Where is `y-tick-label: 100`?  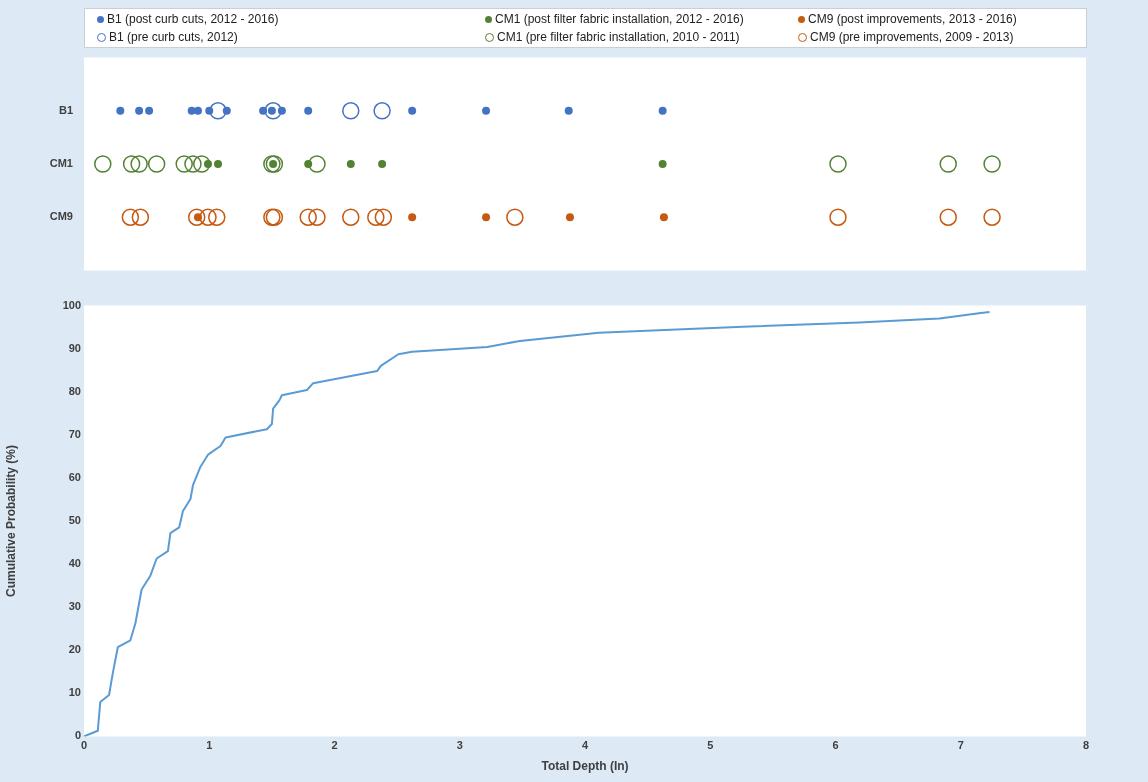
y-tick-label: 100 is located at coordinates (71, 304).